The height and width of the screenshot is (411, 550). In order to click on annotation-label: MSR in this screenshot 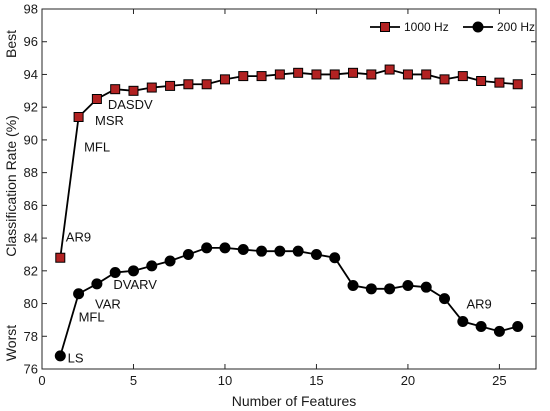, I will do `click(109, 120)`.